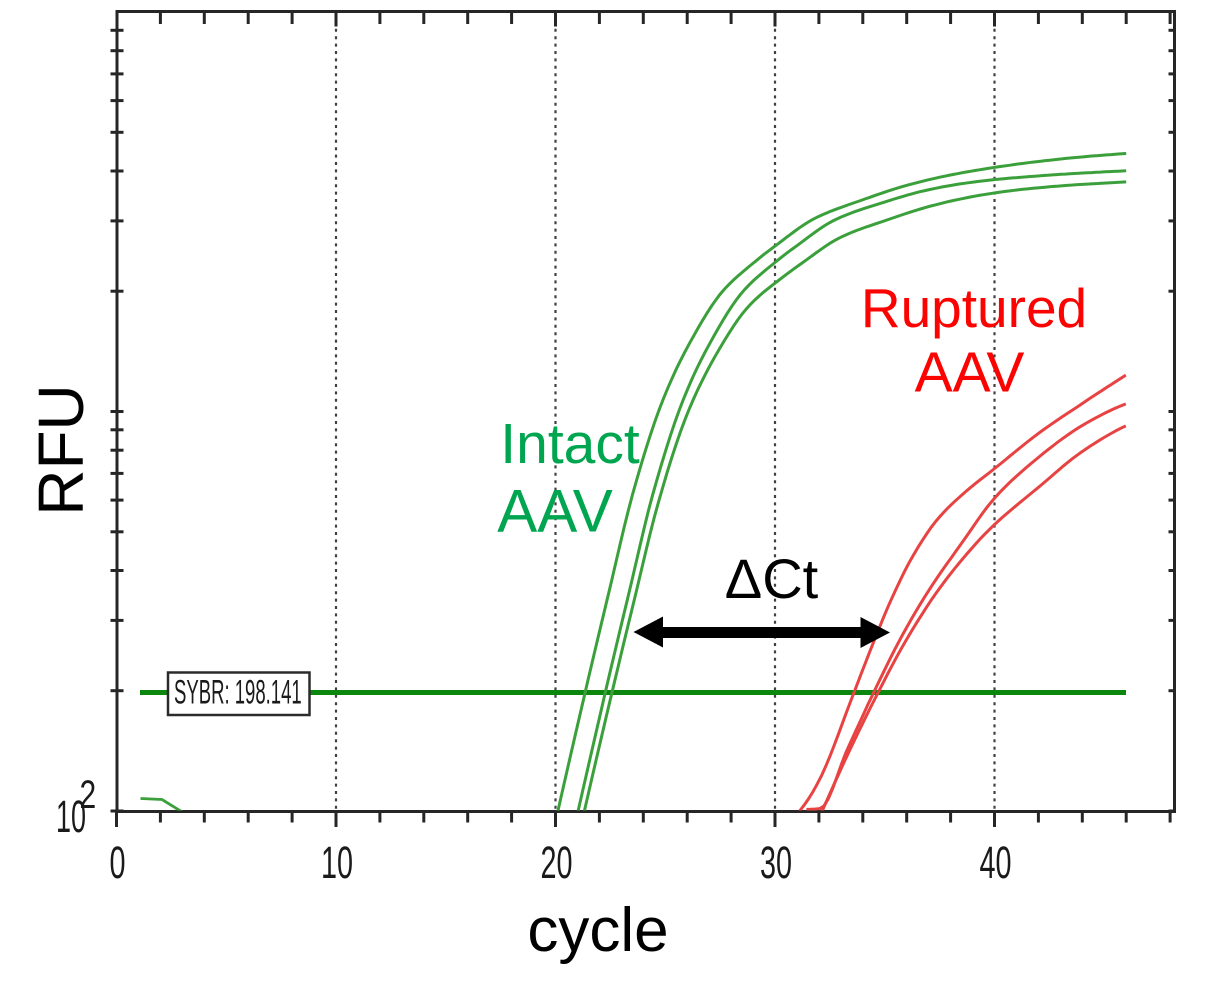  I want to click on svg-text: cycle, so click(597, 930).